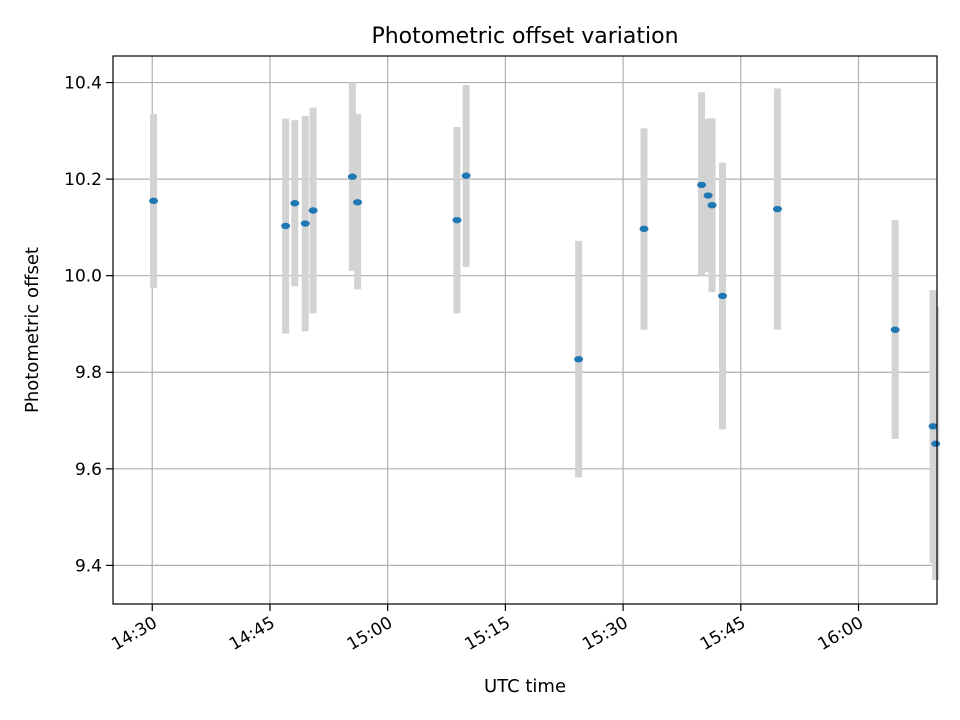 This screenshot has height=720, width=960. Describe the element at coordinates (88, 566) in the screenshot. I see `y-tick-label: 9.4` at that location.